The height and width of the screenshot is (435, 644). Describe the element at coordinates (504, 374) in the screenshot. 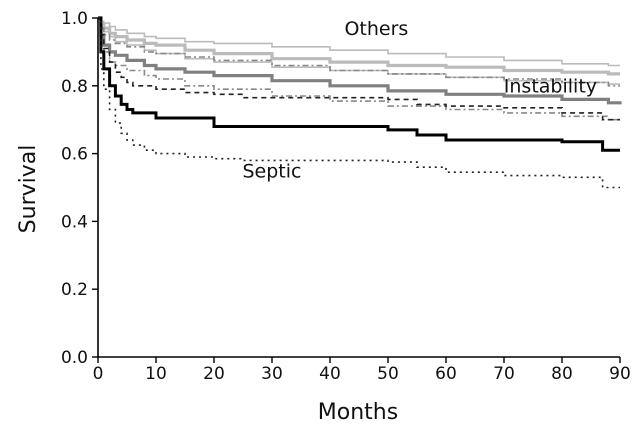

I see `x-tick-label: 70` at that location.